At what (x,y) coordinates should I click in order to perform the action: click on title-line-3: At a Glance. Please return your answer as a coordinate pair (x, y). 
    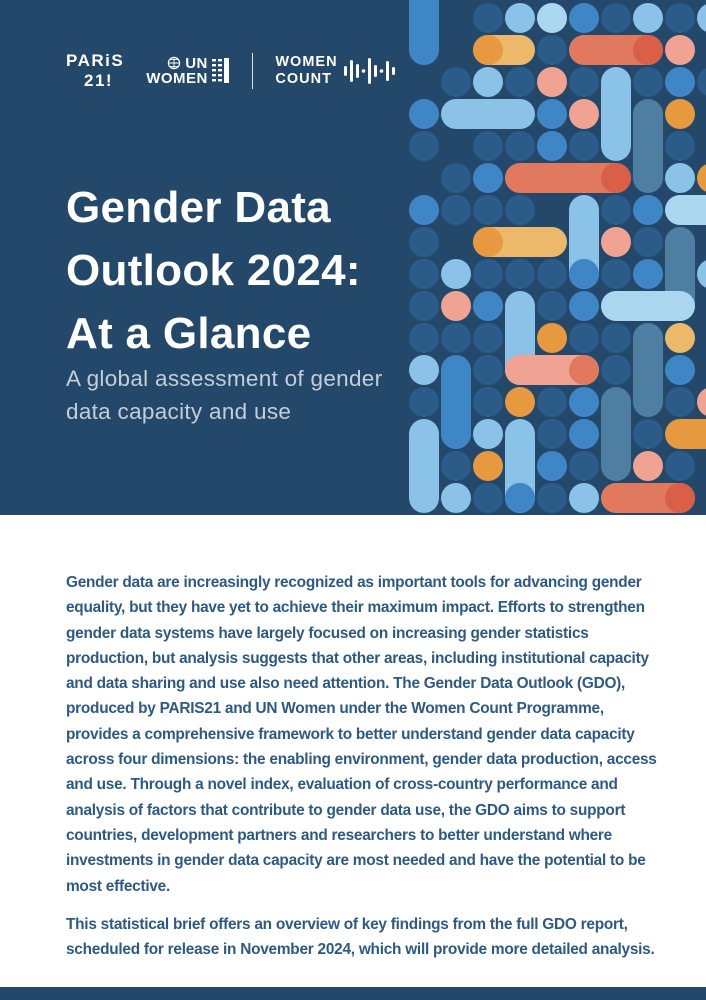
    Looking at the image, I should click on (189, 333).